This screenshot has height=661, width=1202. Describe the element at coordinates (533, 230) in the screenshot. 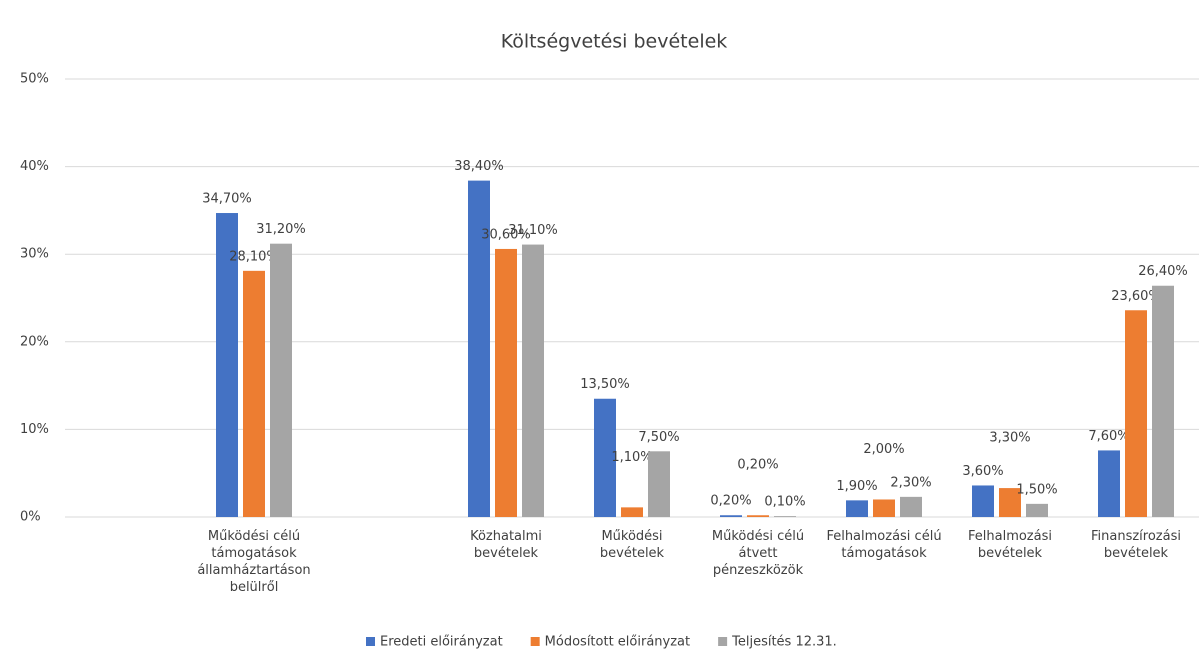

I see `value-label: 31,10%` at that location.